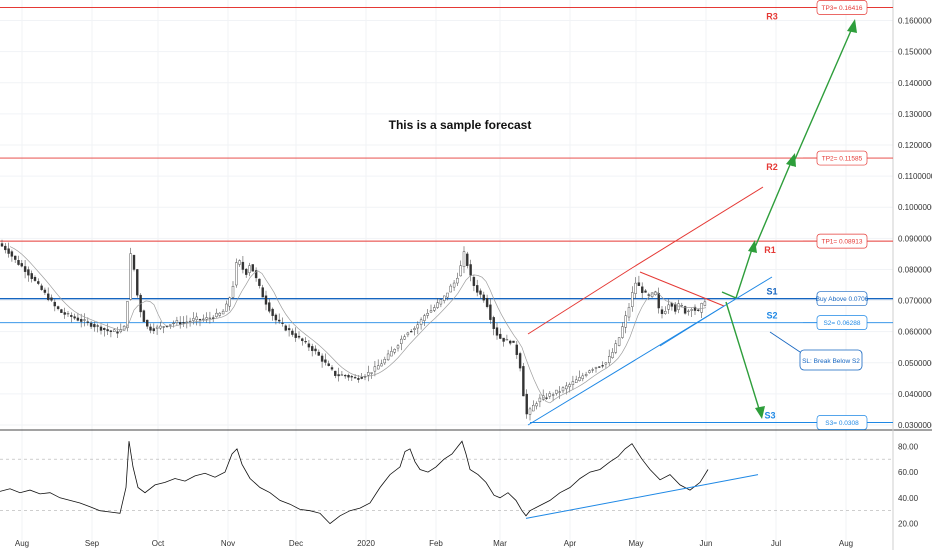 The image size is (932, 550). What do you see at coordinates (842, 423) in the screenshot?
I see `level-note-s3: S3= 0.0308` at bounding box center [842, 423].